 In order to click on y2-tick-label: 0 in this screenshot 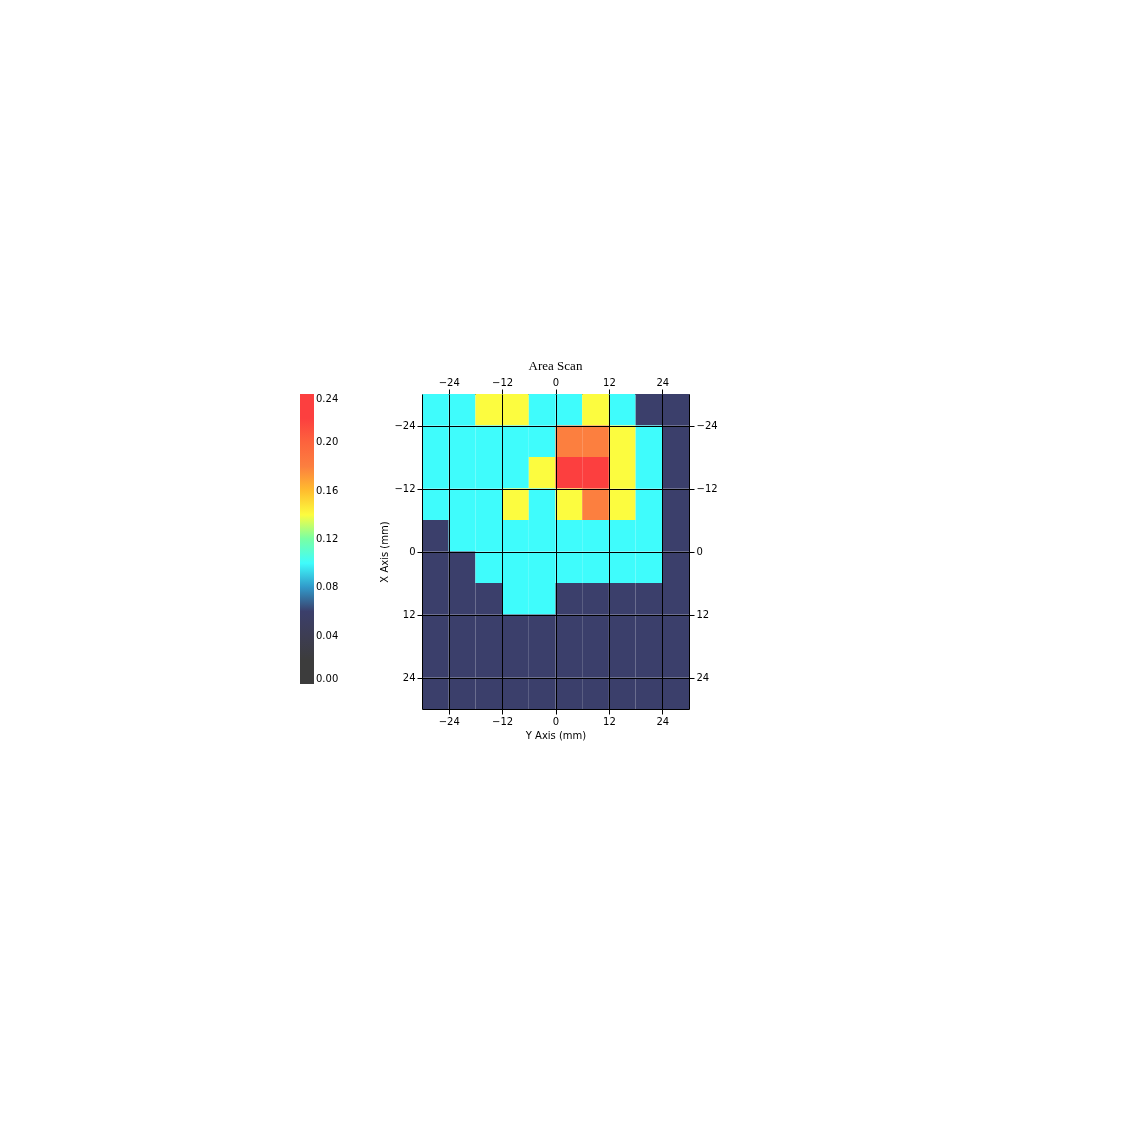, I will do `click(699, 551)`.